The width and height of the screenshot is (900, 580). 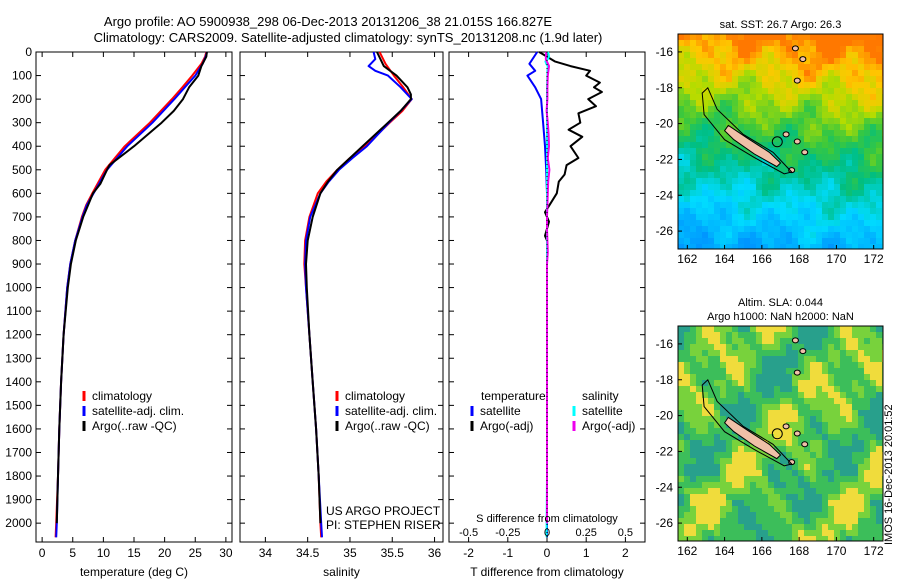 I want to click on legend-entry: Argo(-adj), so click(x=506, y=426).